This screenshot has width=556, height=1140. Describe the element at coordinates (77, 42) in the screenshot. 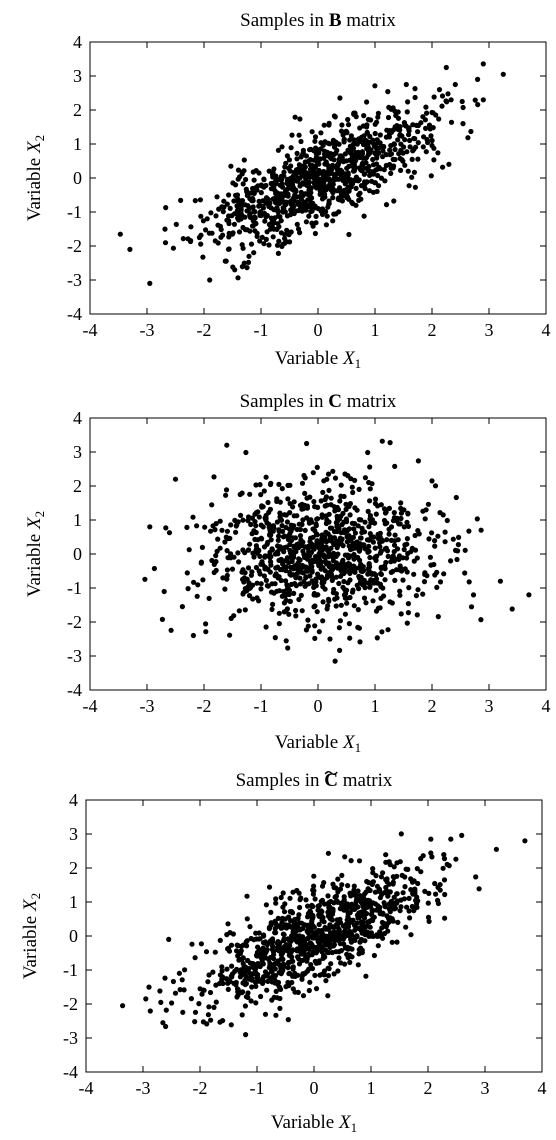

I see `y-tick-label: 4` at that location.